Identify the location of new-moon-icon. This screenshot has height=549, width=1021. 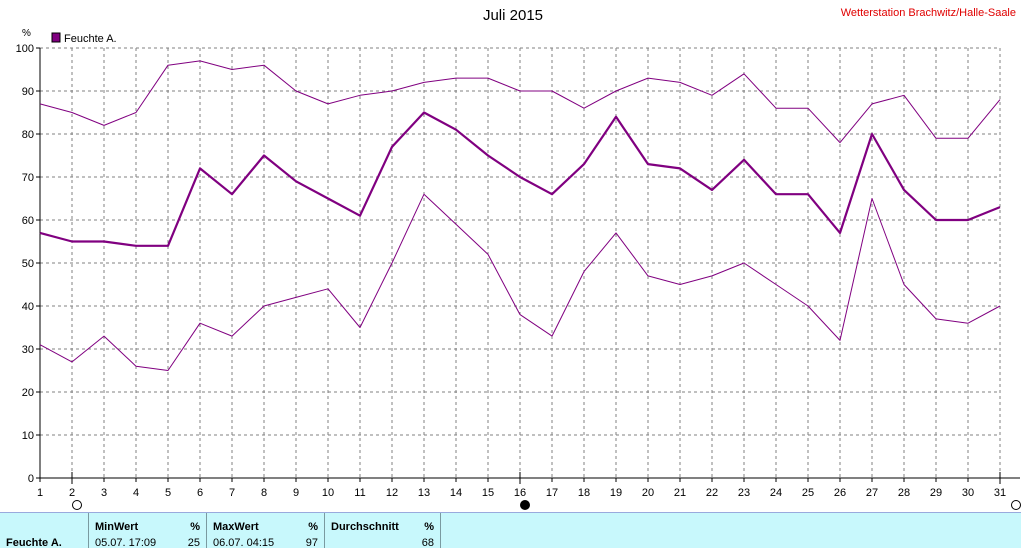
(525, 505).